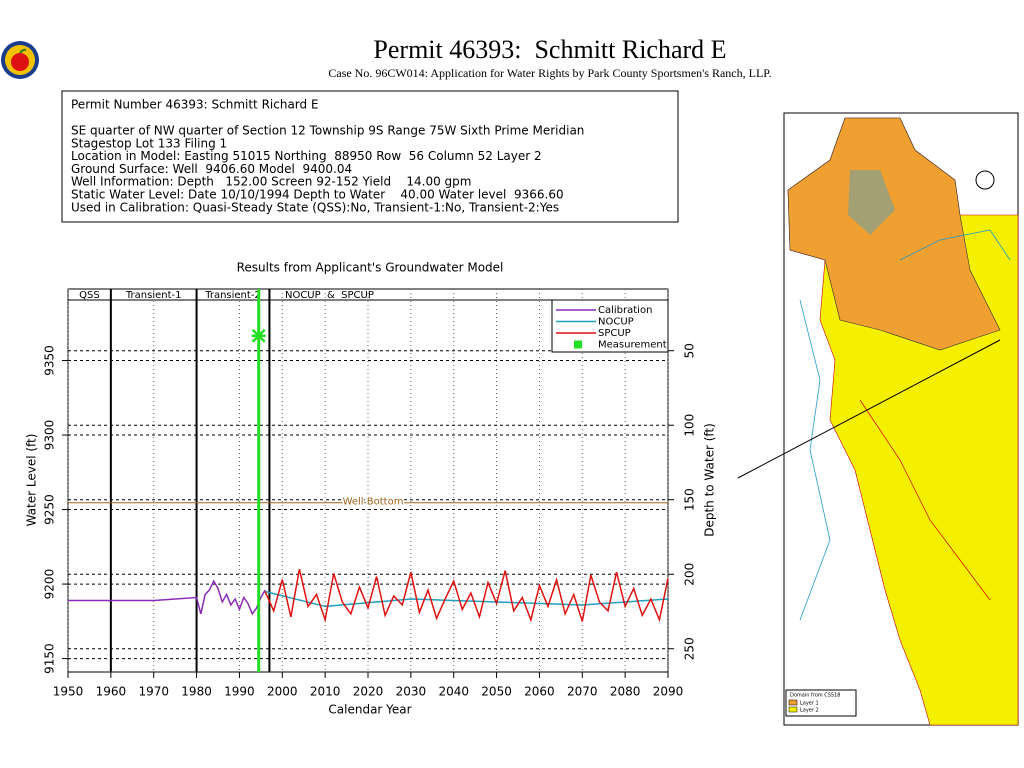  I want to click on period-label: Transient-1, so click(153, 295).